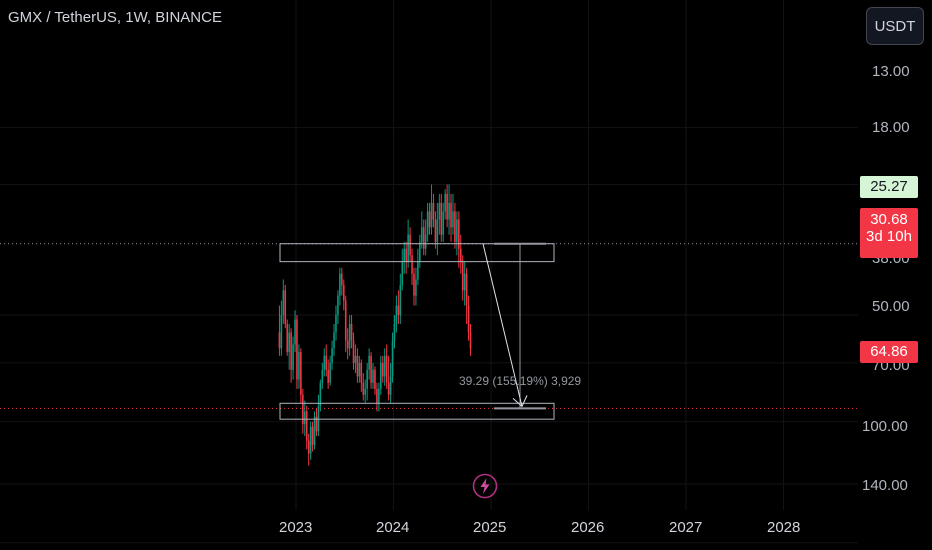  I want to click on time-tick: 2028, so click(784, 527).